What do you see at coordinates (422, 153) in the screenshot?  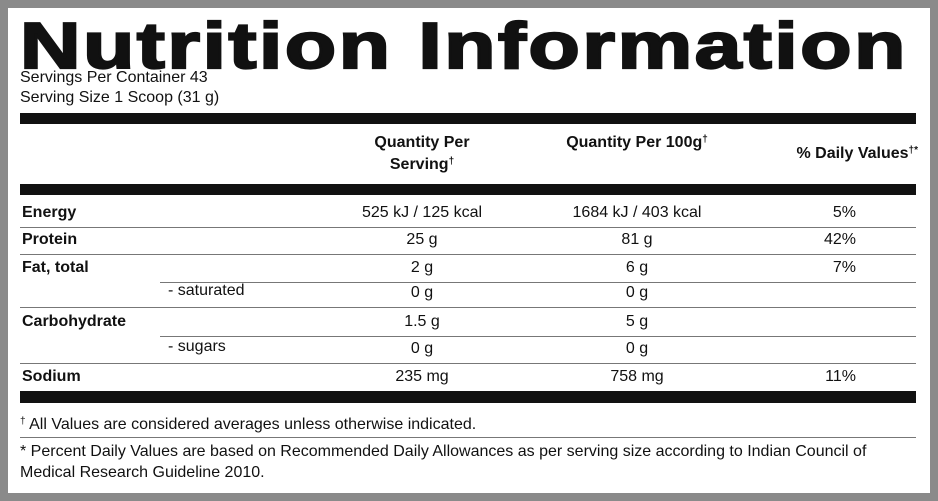 I see `column-header: Quantity Per Serving†` at bounding box center [422, 153].